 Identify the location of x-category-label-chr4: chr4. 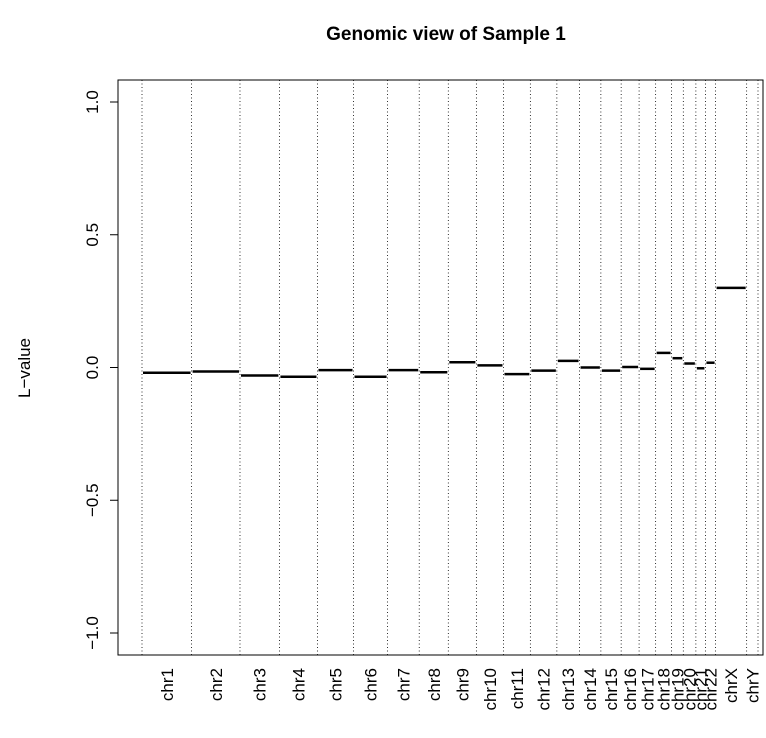
(298, 684).